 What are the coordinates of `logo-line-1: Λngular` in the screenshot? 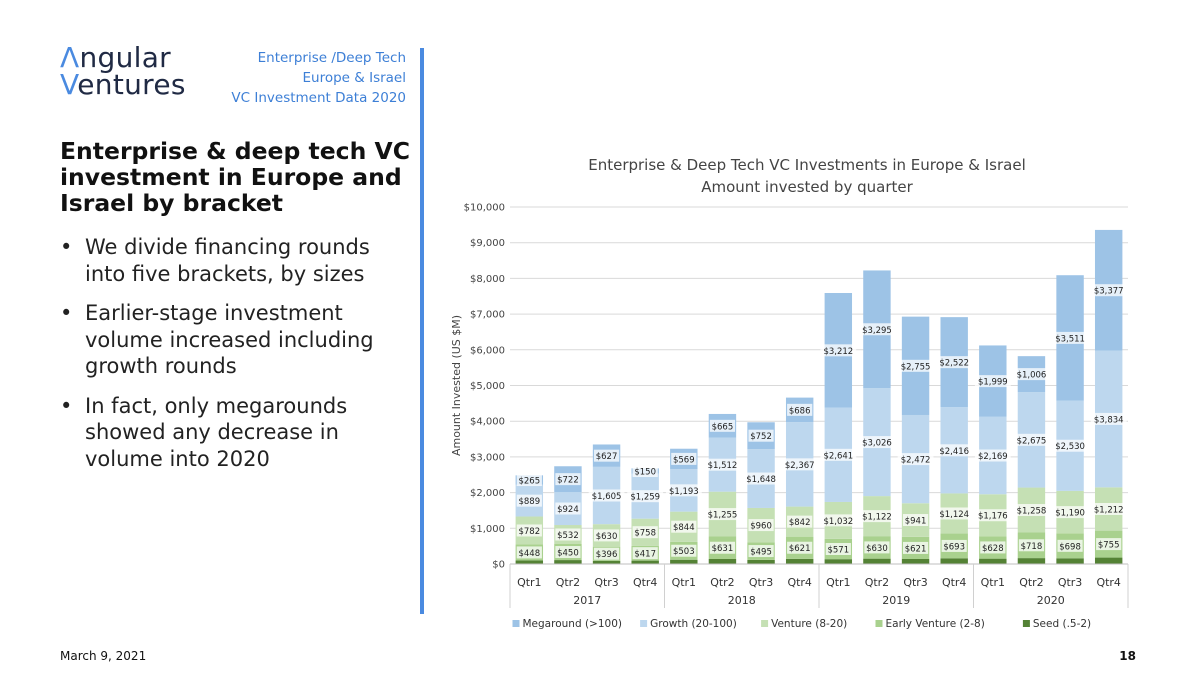 It's located at (123, 57).